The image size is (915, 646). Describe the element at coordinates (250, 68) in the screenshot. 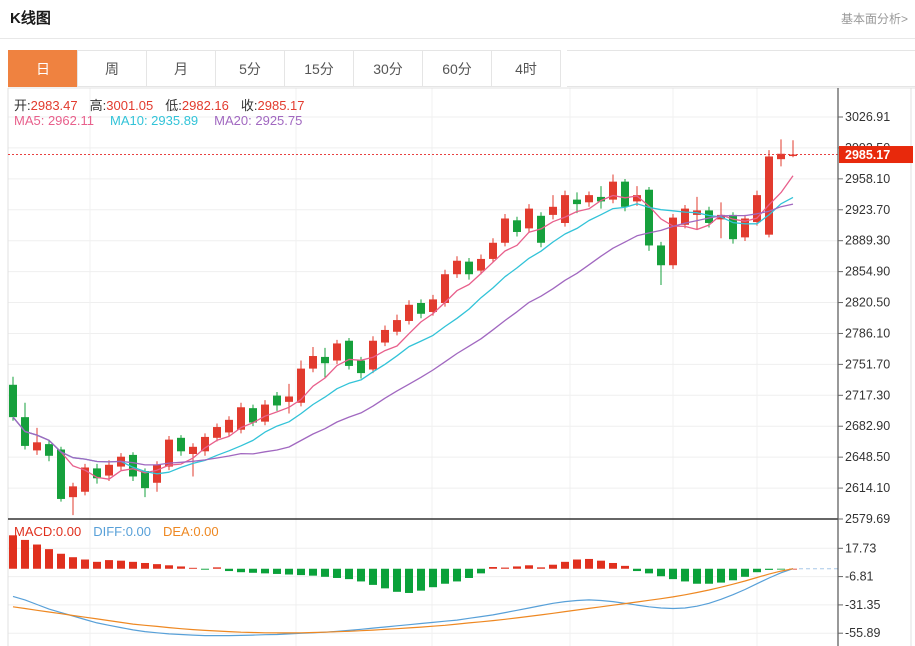

I see `tab-5分: 5分` at that location.